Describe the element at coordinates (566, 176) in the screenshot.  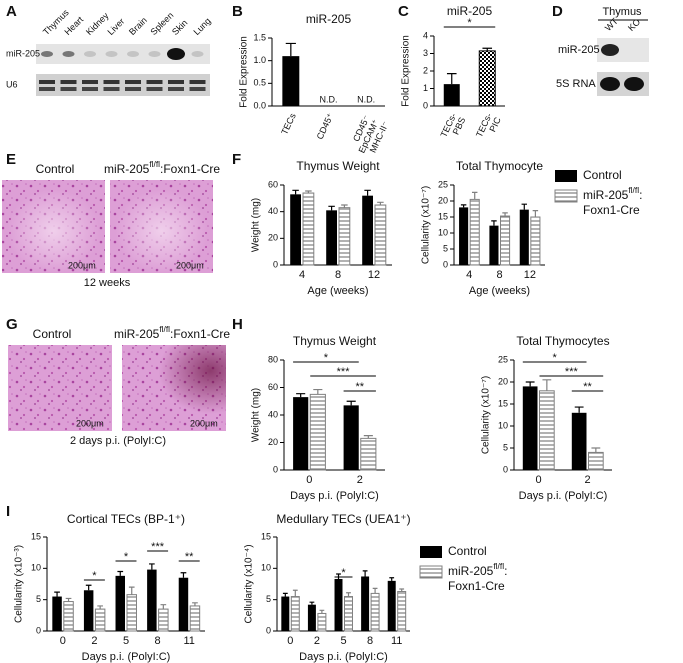
I see `legend-swatch` at that location.